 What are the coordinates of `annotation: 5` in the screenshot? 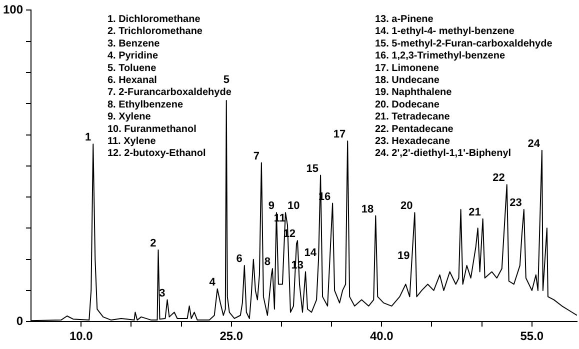 It's located at (226, 80).